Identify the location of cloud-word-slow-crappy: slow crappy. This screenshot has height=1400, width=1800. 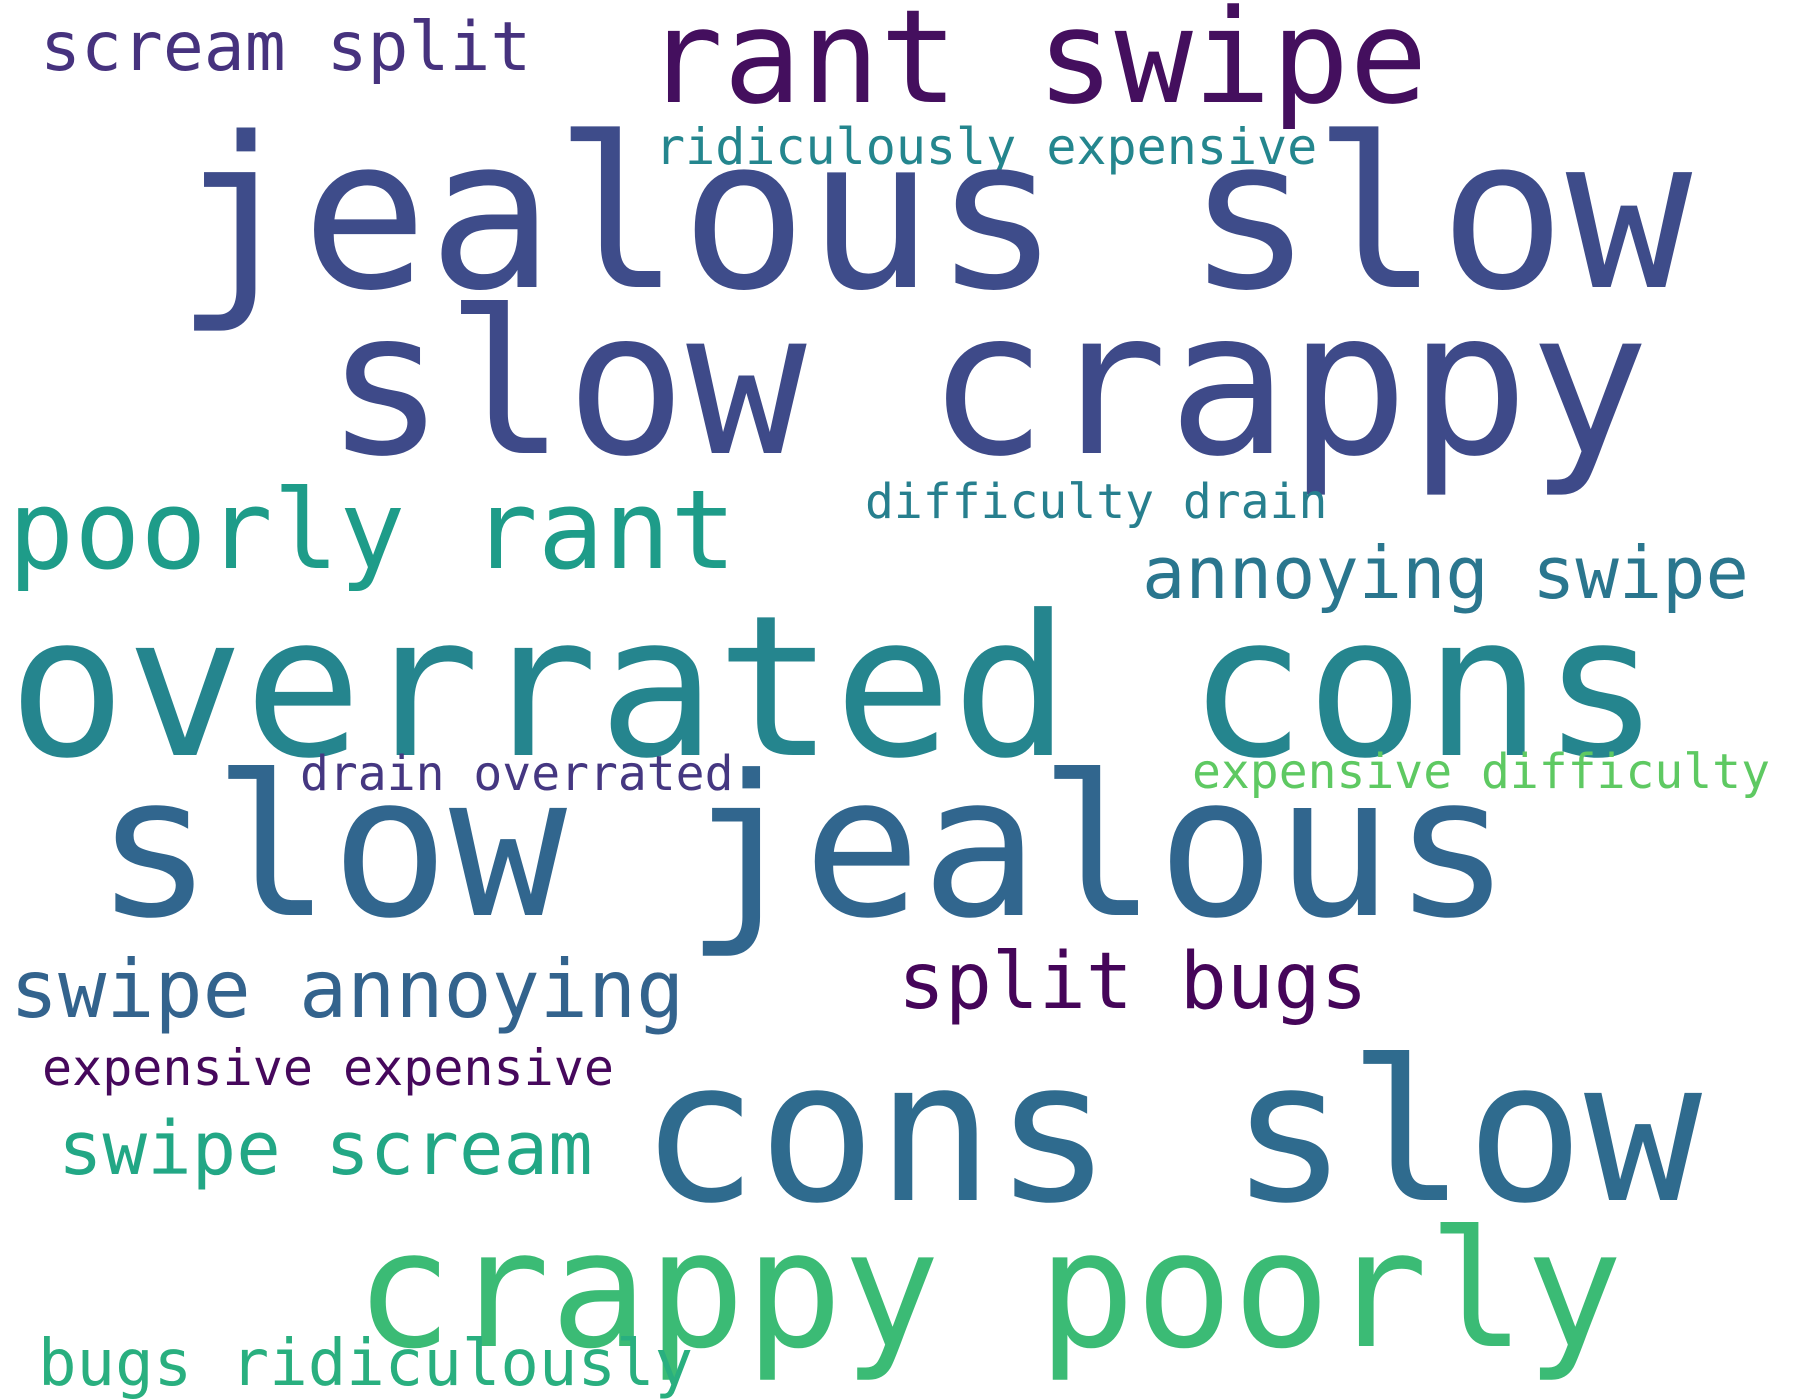
(987, 384).